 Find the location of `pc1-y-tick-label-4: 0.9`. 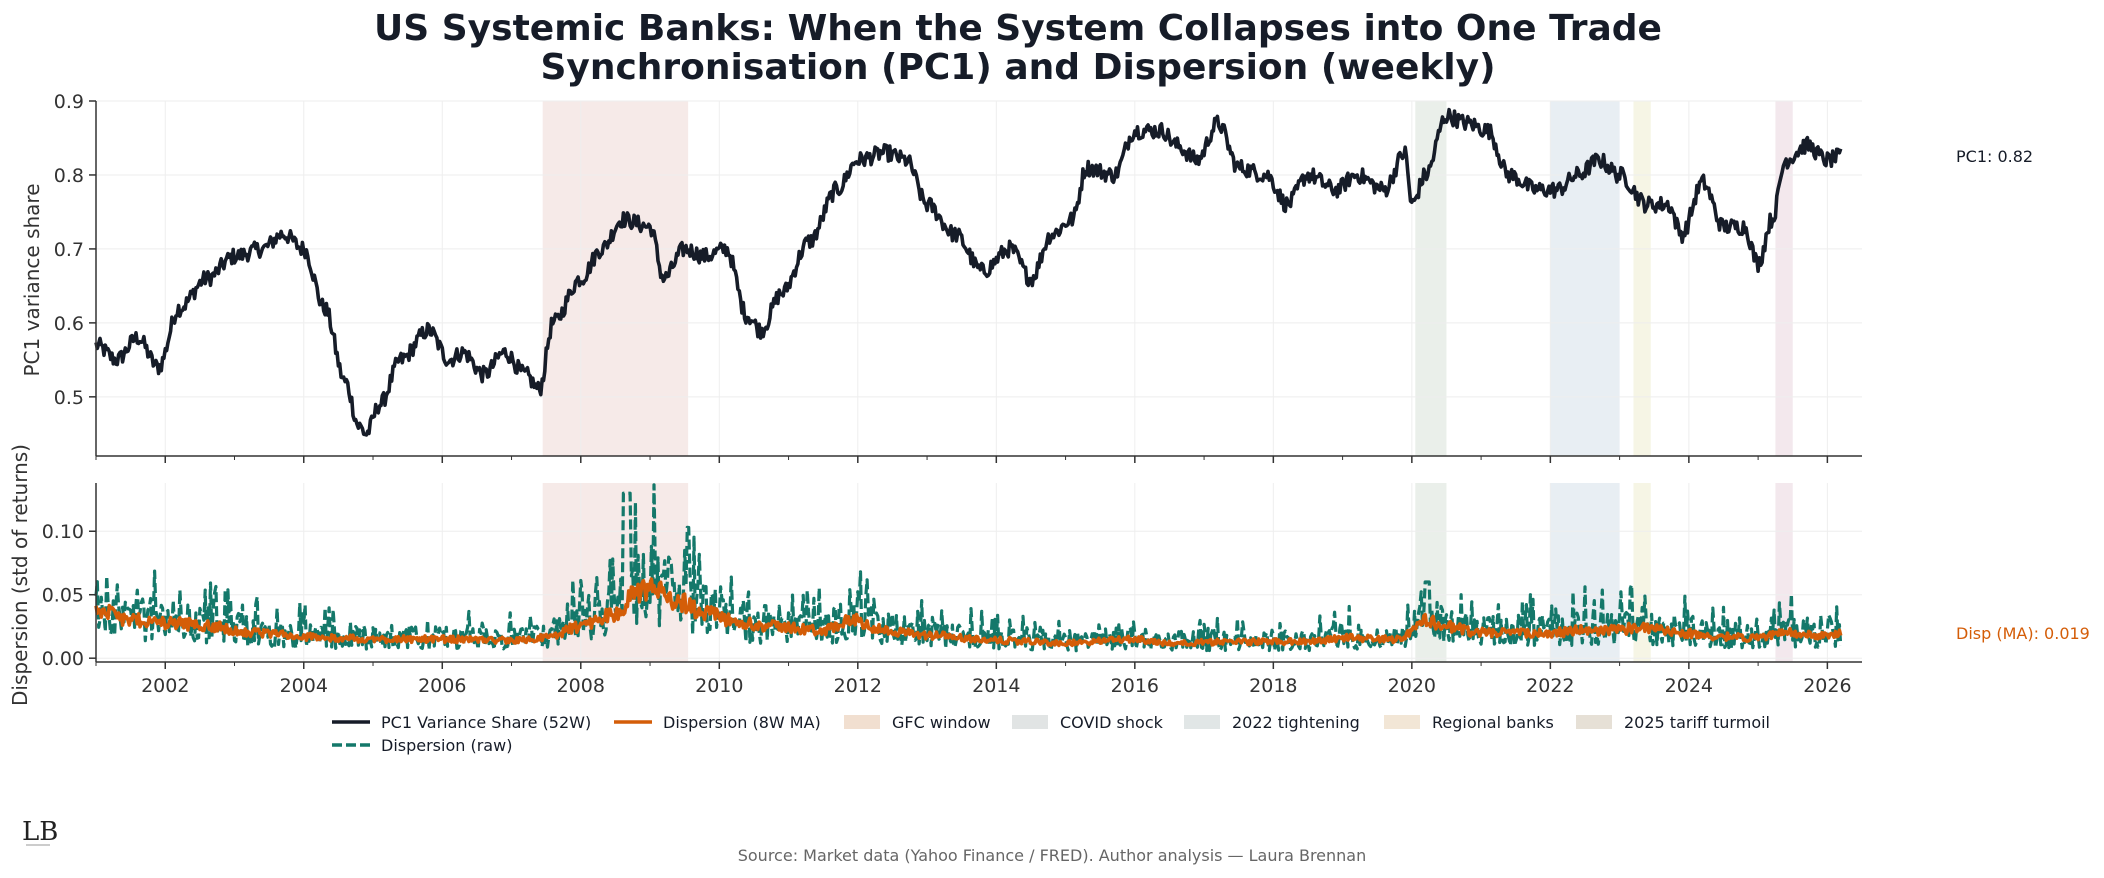

pc1-y-tick-label-4: 0.9 is located at coordinates (69, 102).